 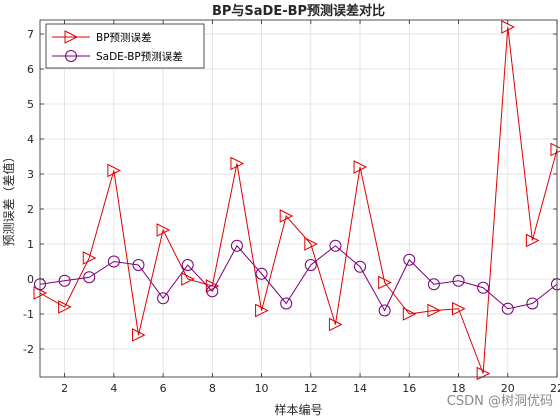 What do you see at coordinates (30, 209) in the screenshot?
I see `y-tick-label: 2` at bounding box center [30, 209].